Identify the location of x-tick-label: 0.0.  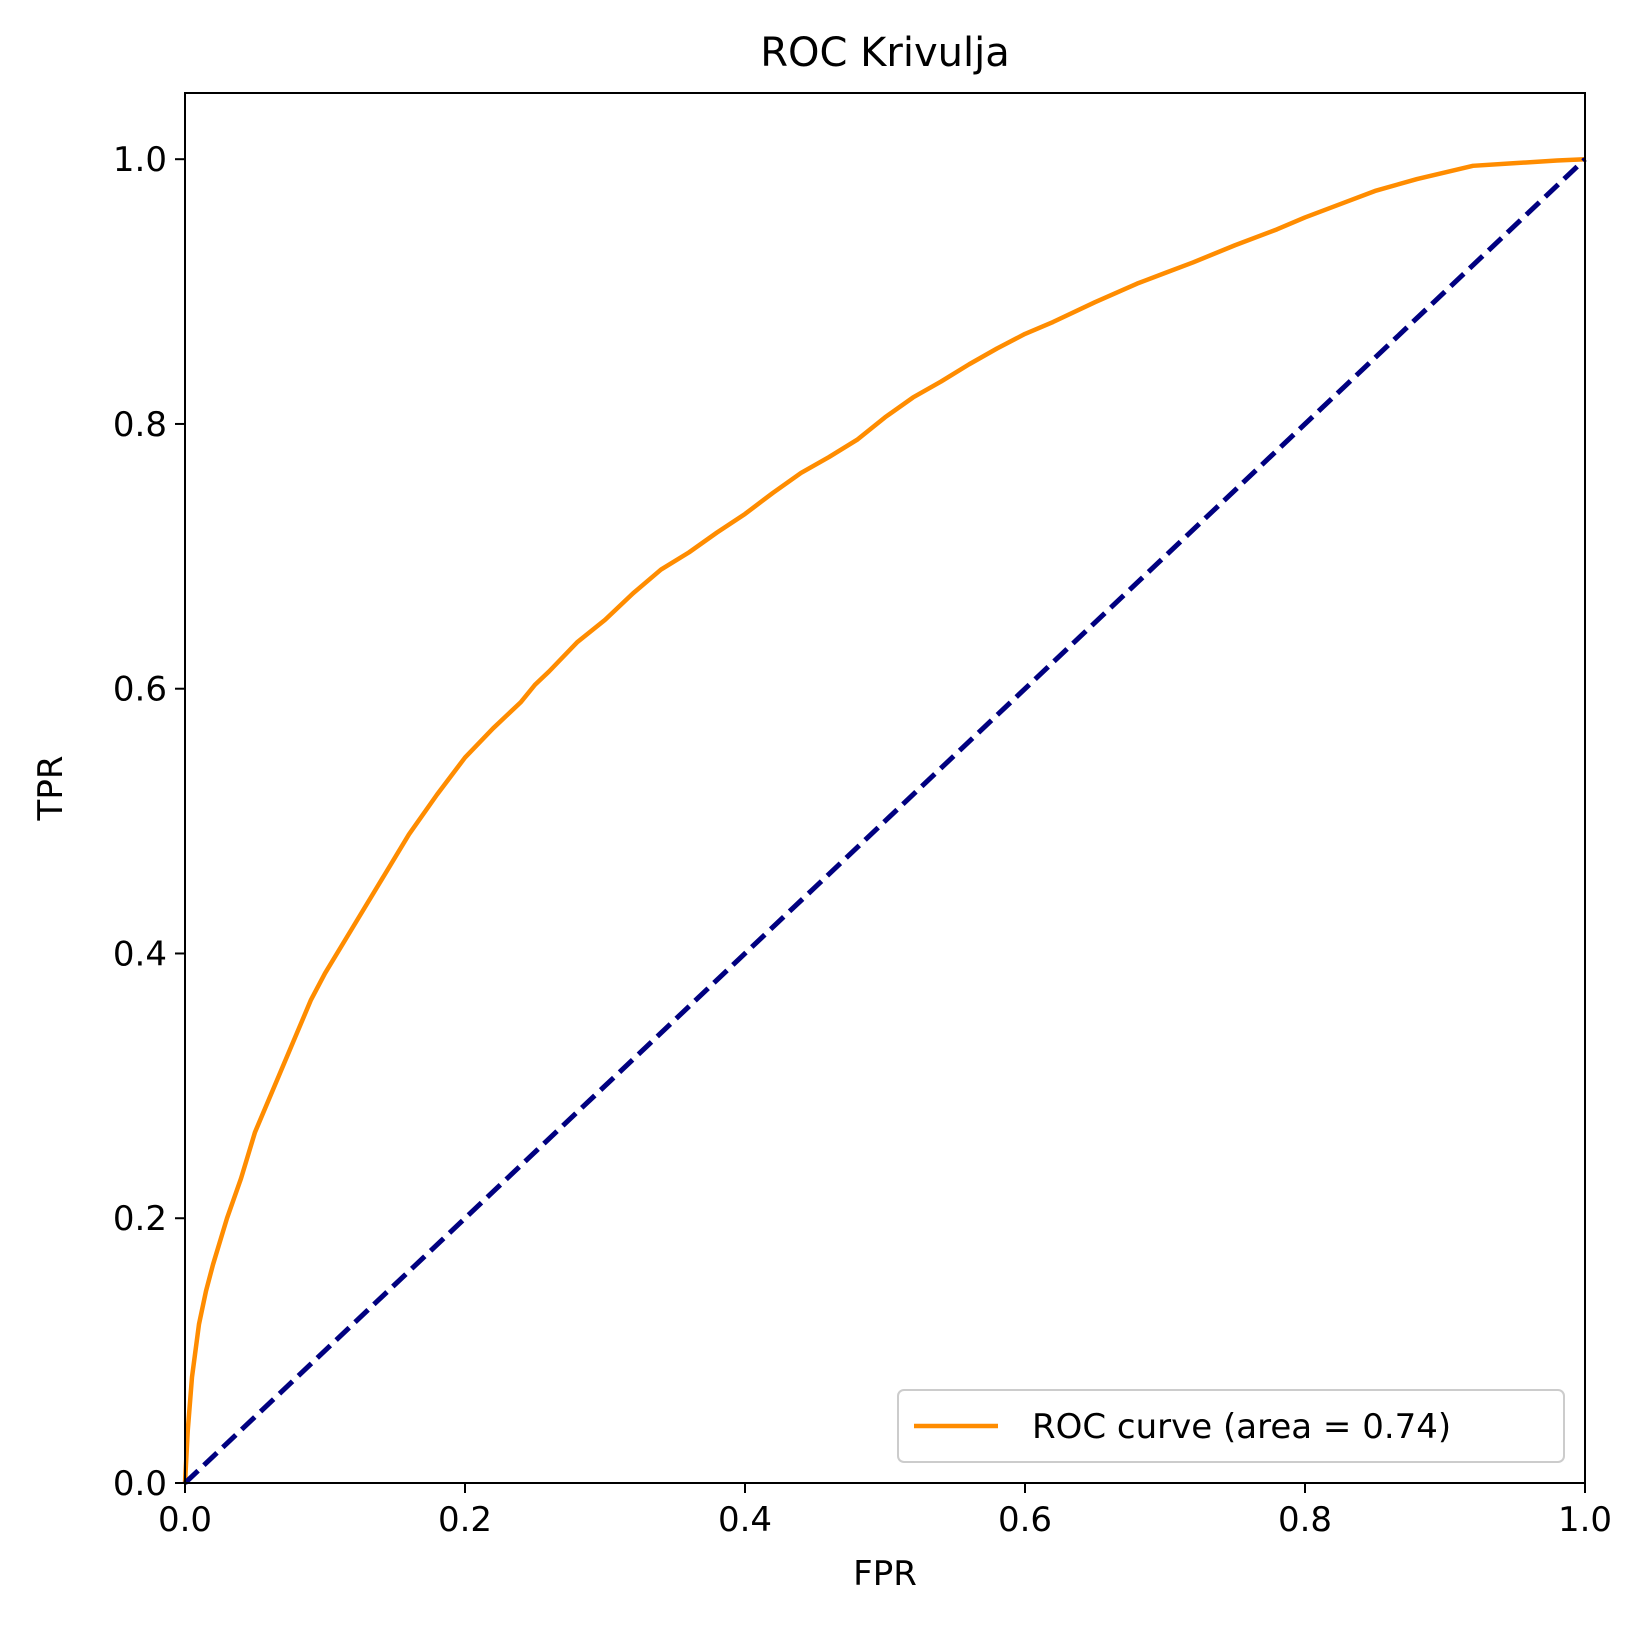
(185, 1520).